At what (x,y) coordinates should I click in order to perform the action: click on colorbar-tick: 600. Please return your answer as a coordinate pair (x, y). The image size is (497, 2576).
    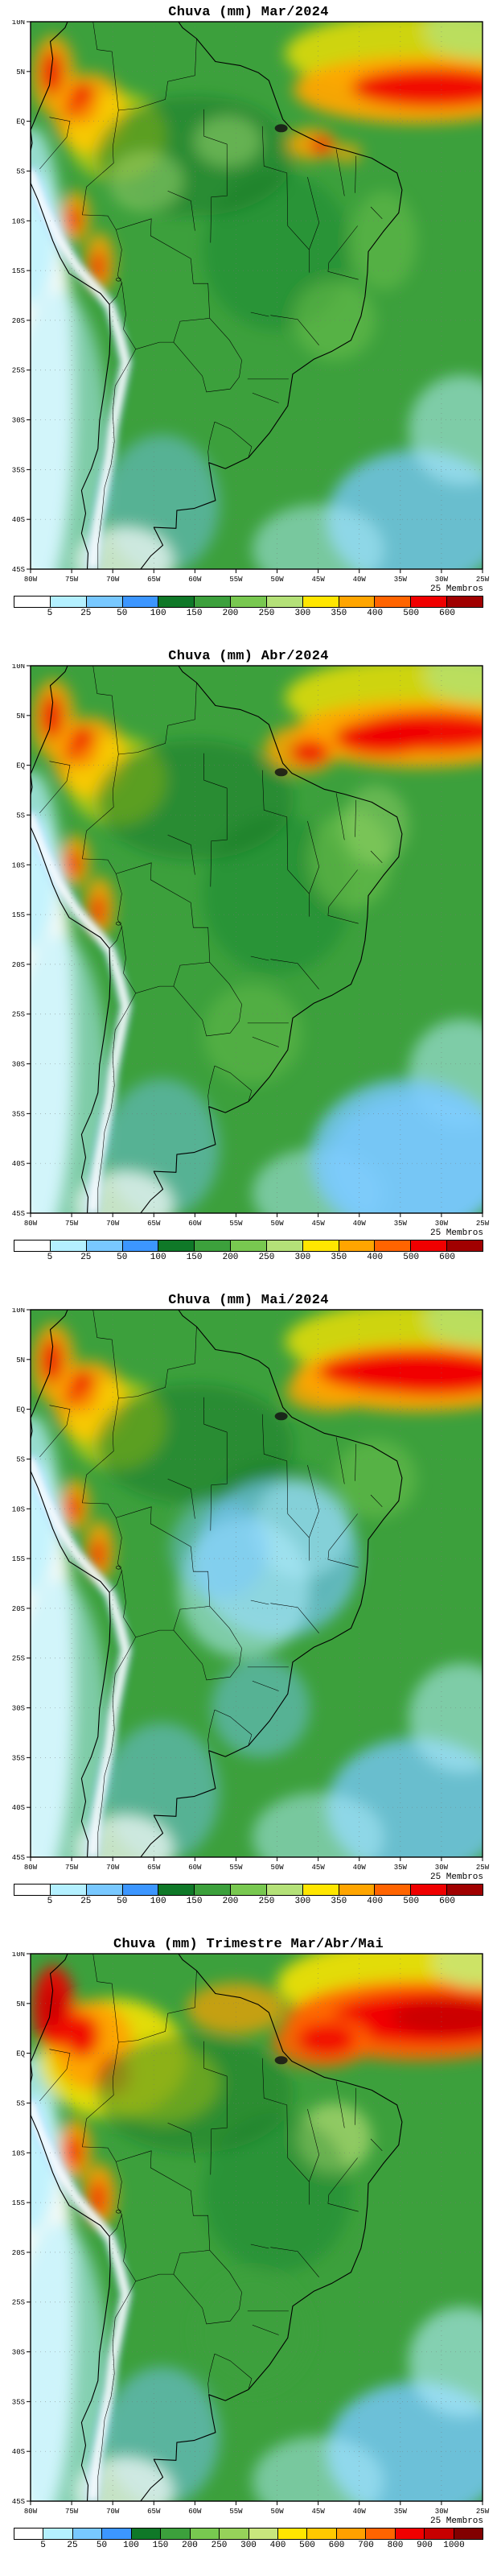
    Looking at the image, I should click on (336, 2545).